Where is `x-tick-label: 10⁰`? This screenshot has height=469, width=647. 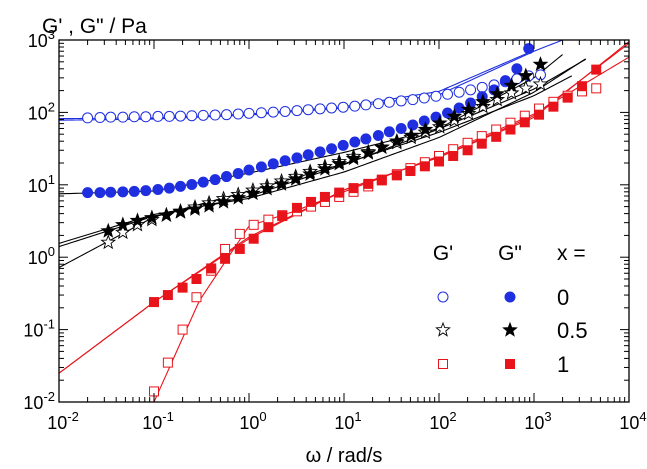
x-tick-label: 10⁰ is located at coordinates (252, 421).